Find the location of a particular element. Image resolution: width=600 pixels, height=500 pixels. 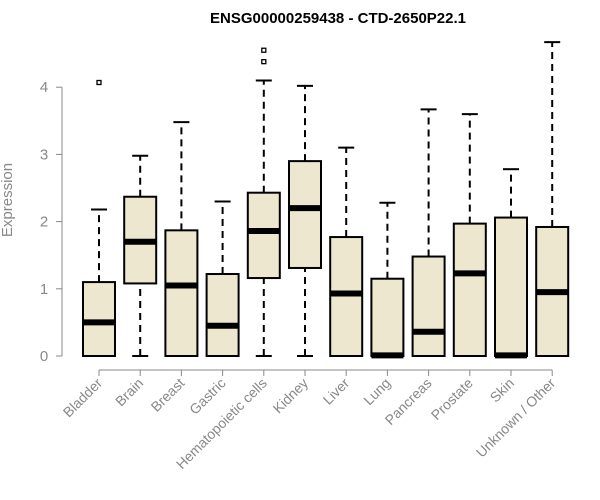

x-tick-label: Bladder is located at coordinates (83, 398).